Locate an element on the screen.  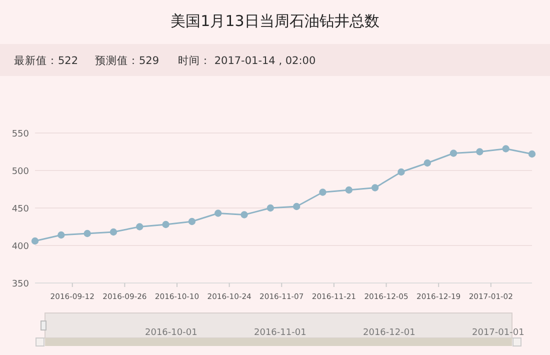
text: 2016-11-01 is located at coordinates (280, 333).